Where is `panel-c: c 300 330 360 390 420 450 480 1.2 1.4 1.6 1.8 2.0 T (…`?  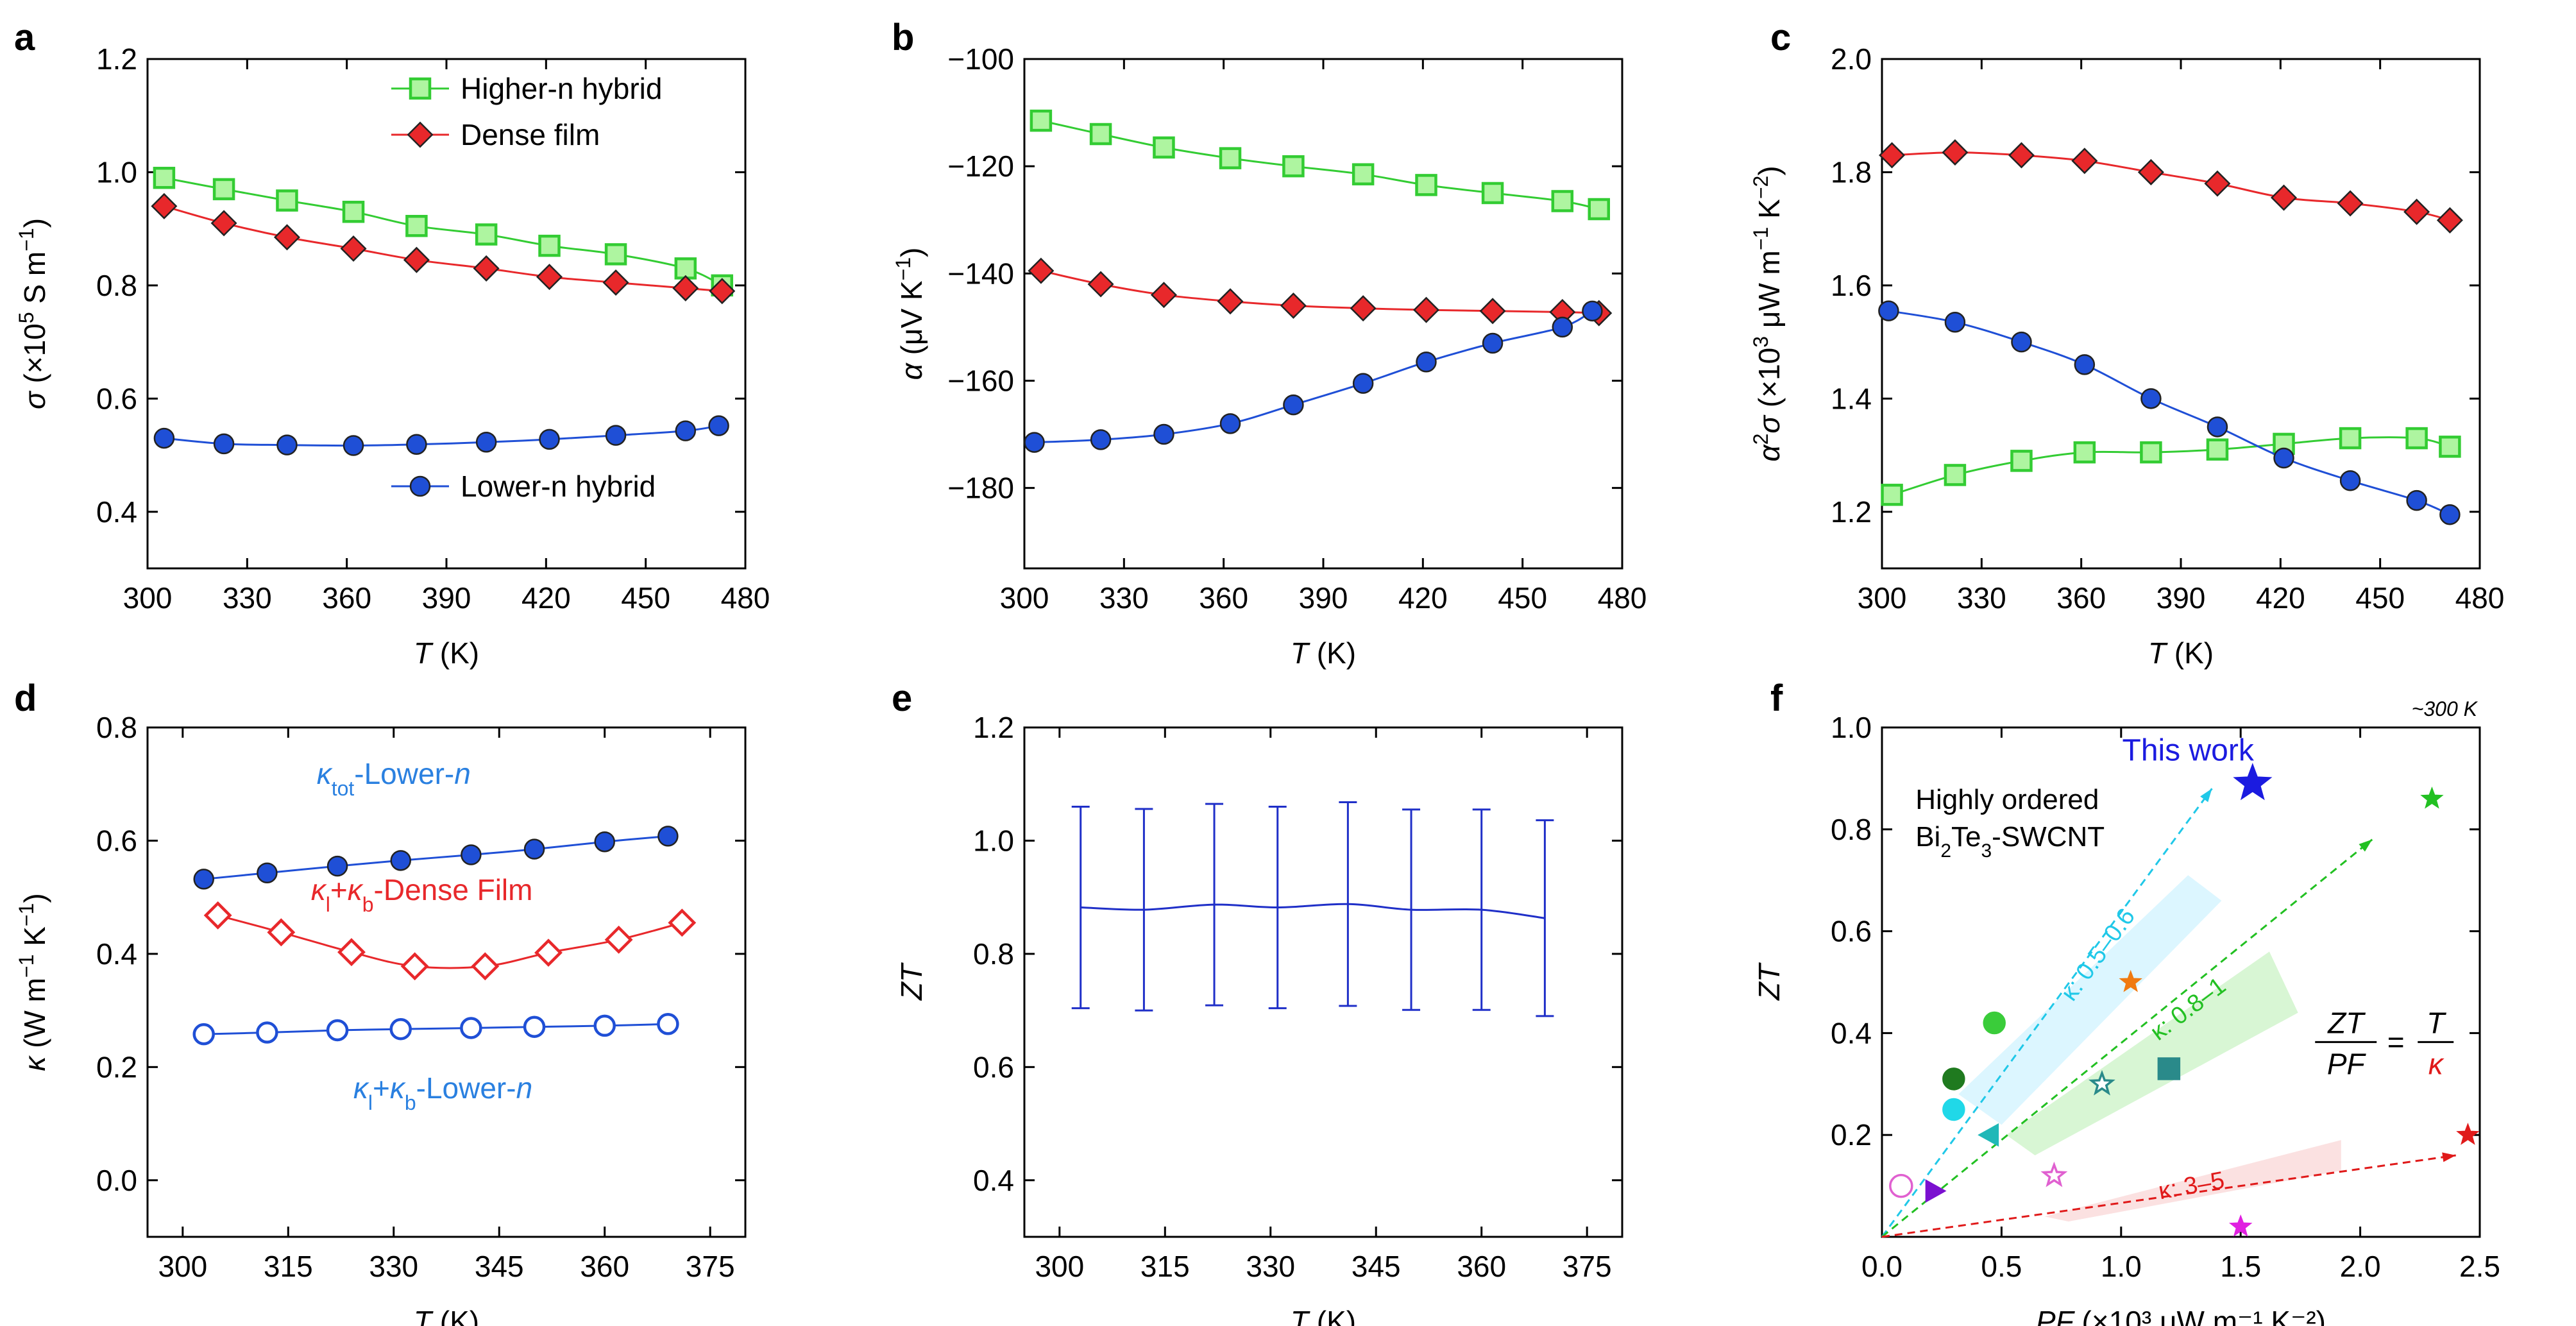 panel-c: c 300 330 360 390 420 450 480 1.2 1.4 1.6 1.8 2.0 T (… is located at coordinates (2126, 343).